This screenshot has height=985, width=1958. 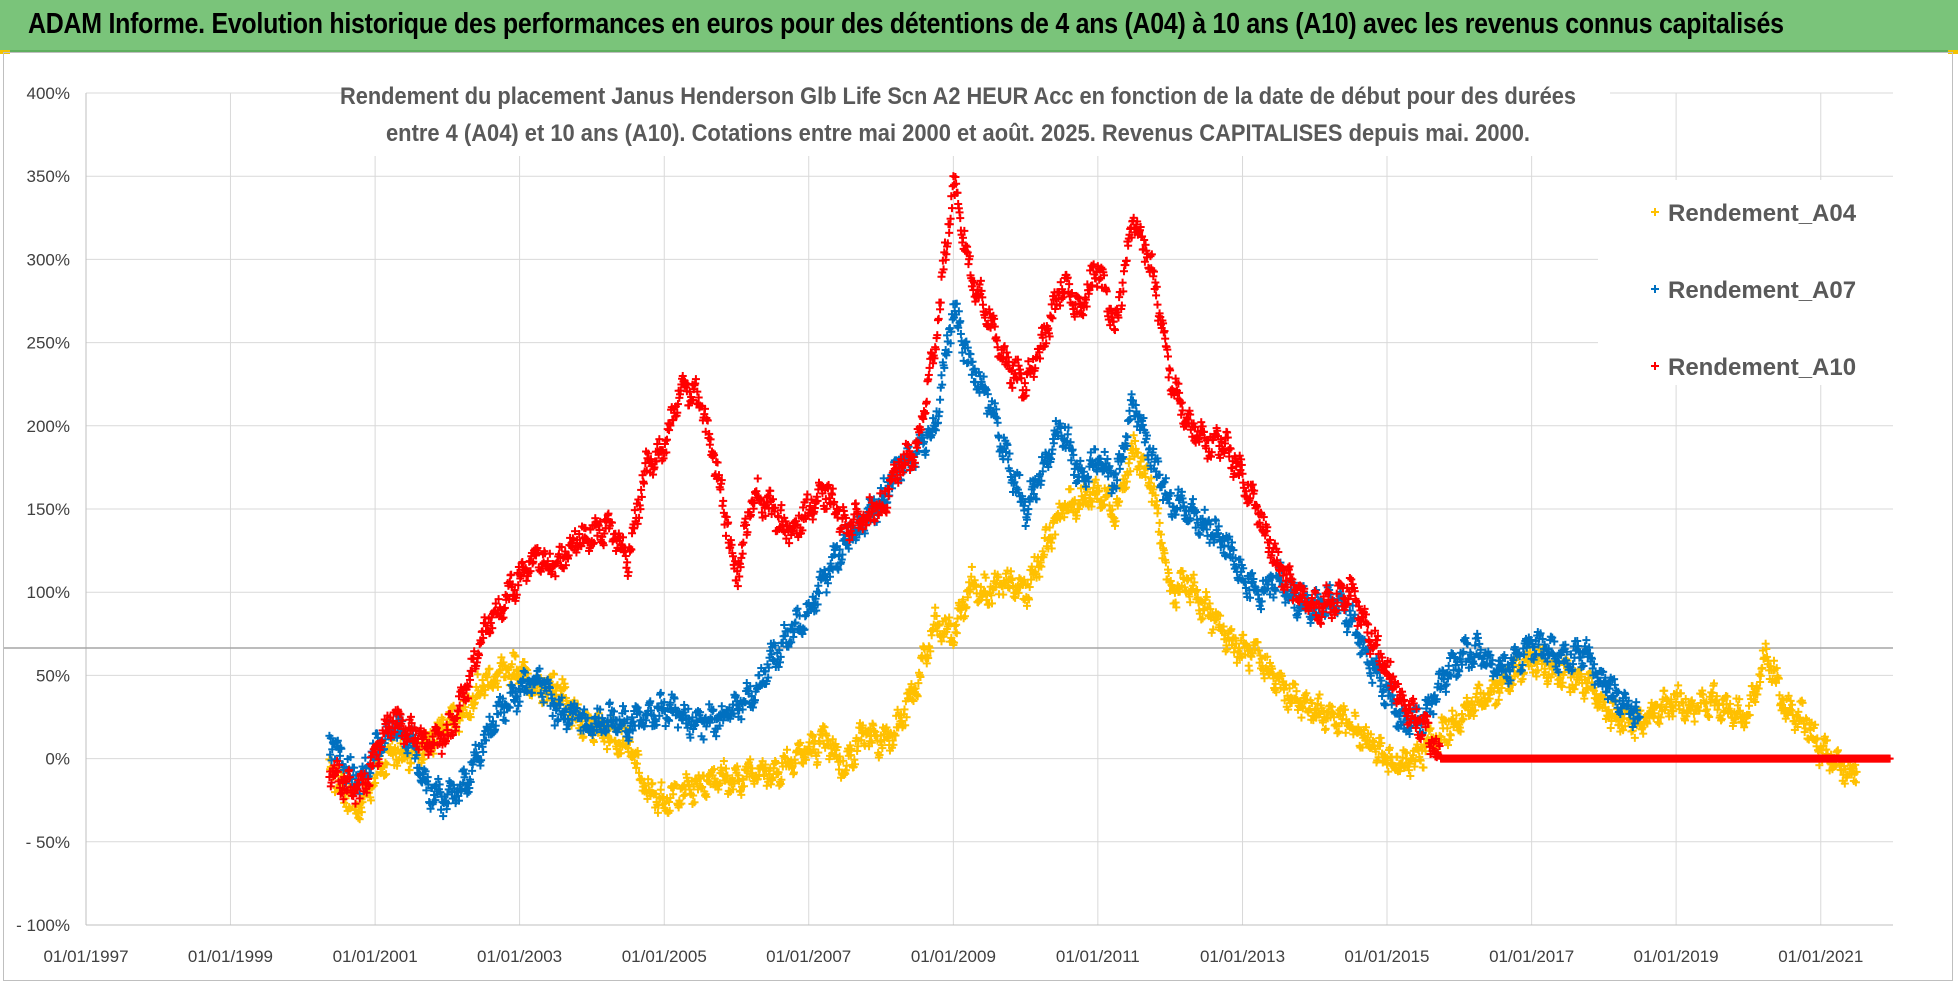 I want to click on corner-mark-right, so click(x=1953, y=52).